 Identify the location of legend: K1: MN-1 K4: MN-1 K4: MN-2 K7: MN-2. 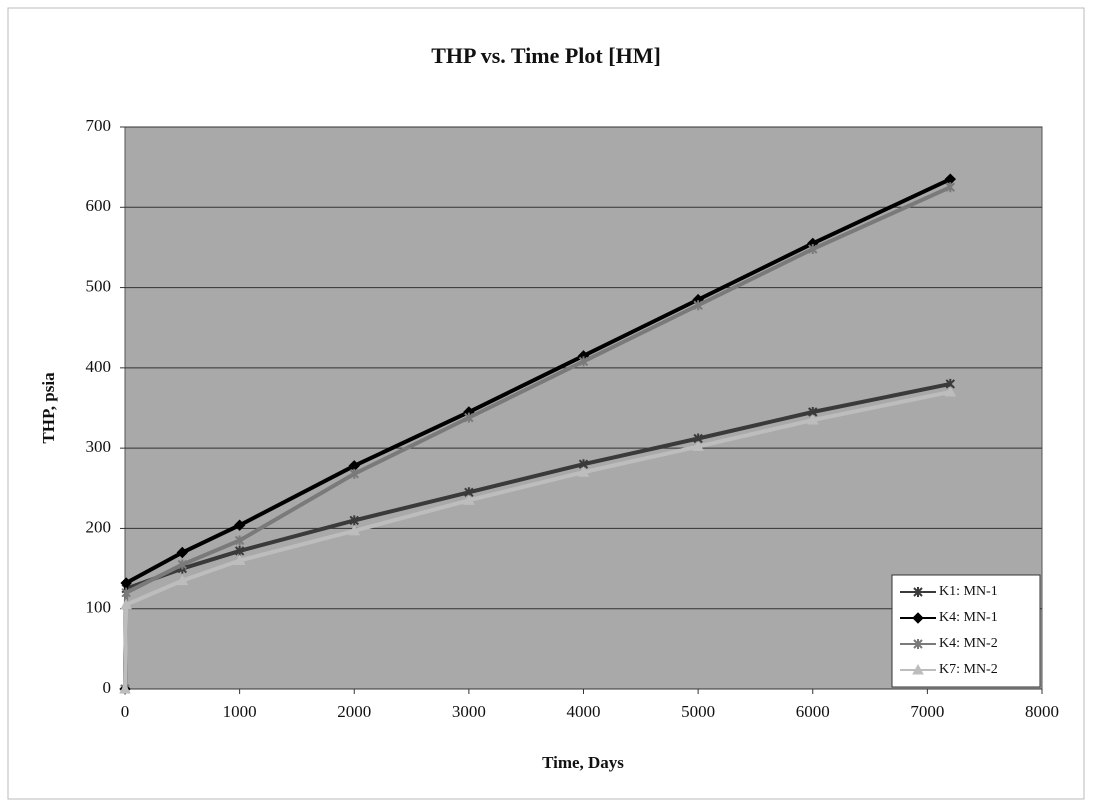
(966, 631).